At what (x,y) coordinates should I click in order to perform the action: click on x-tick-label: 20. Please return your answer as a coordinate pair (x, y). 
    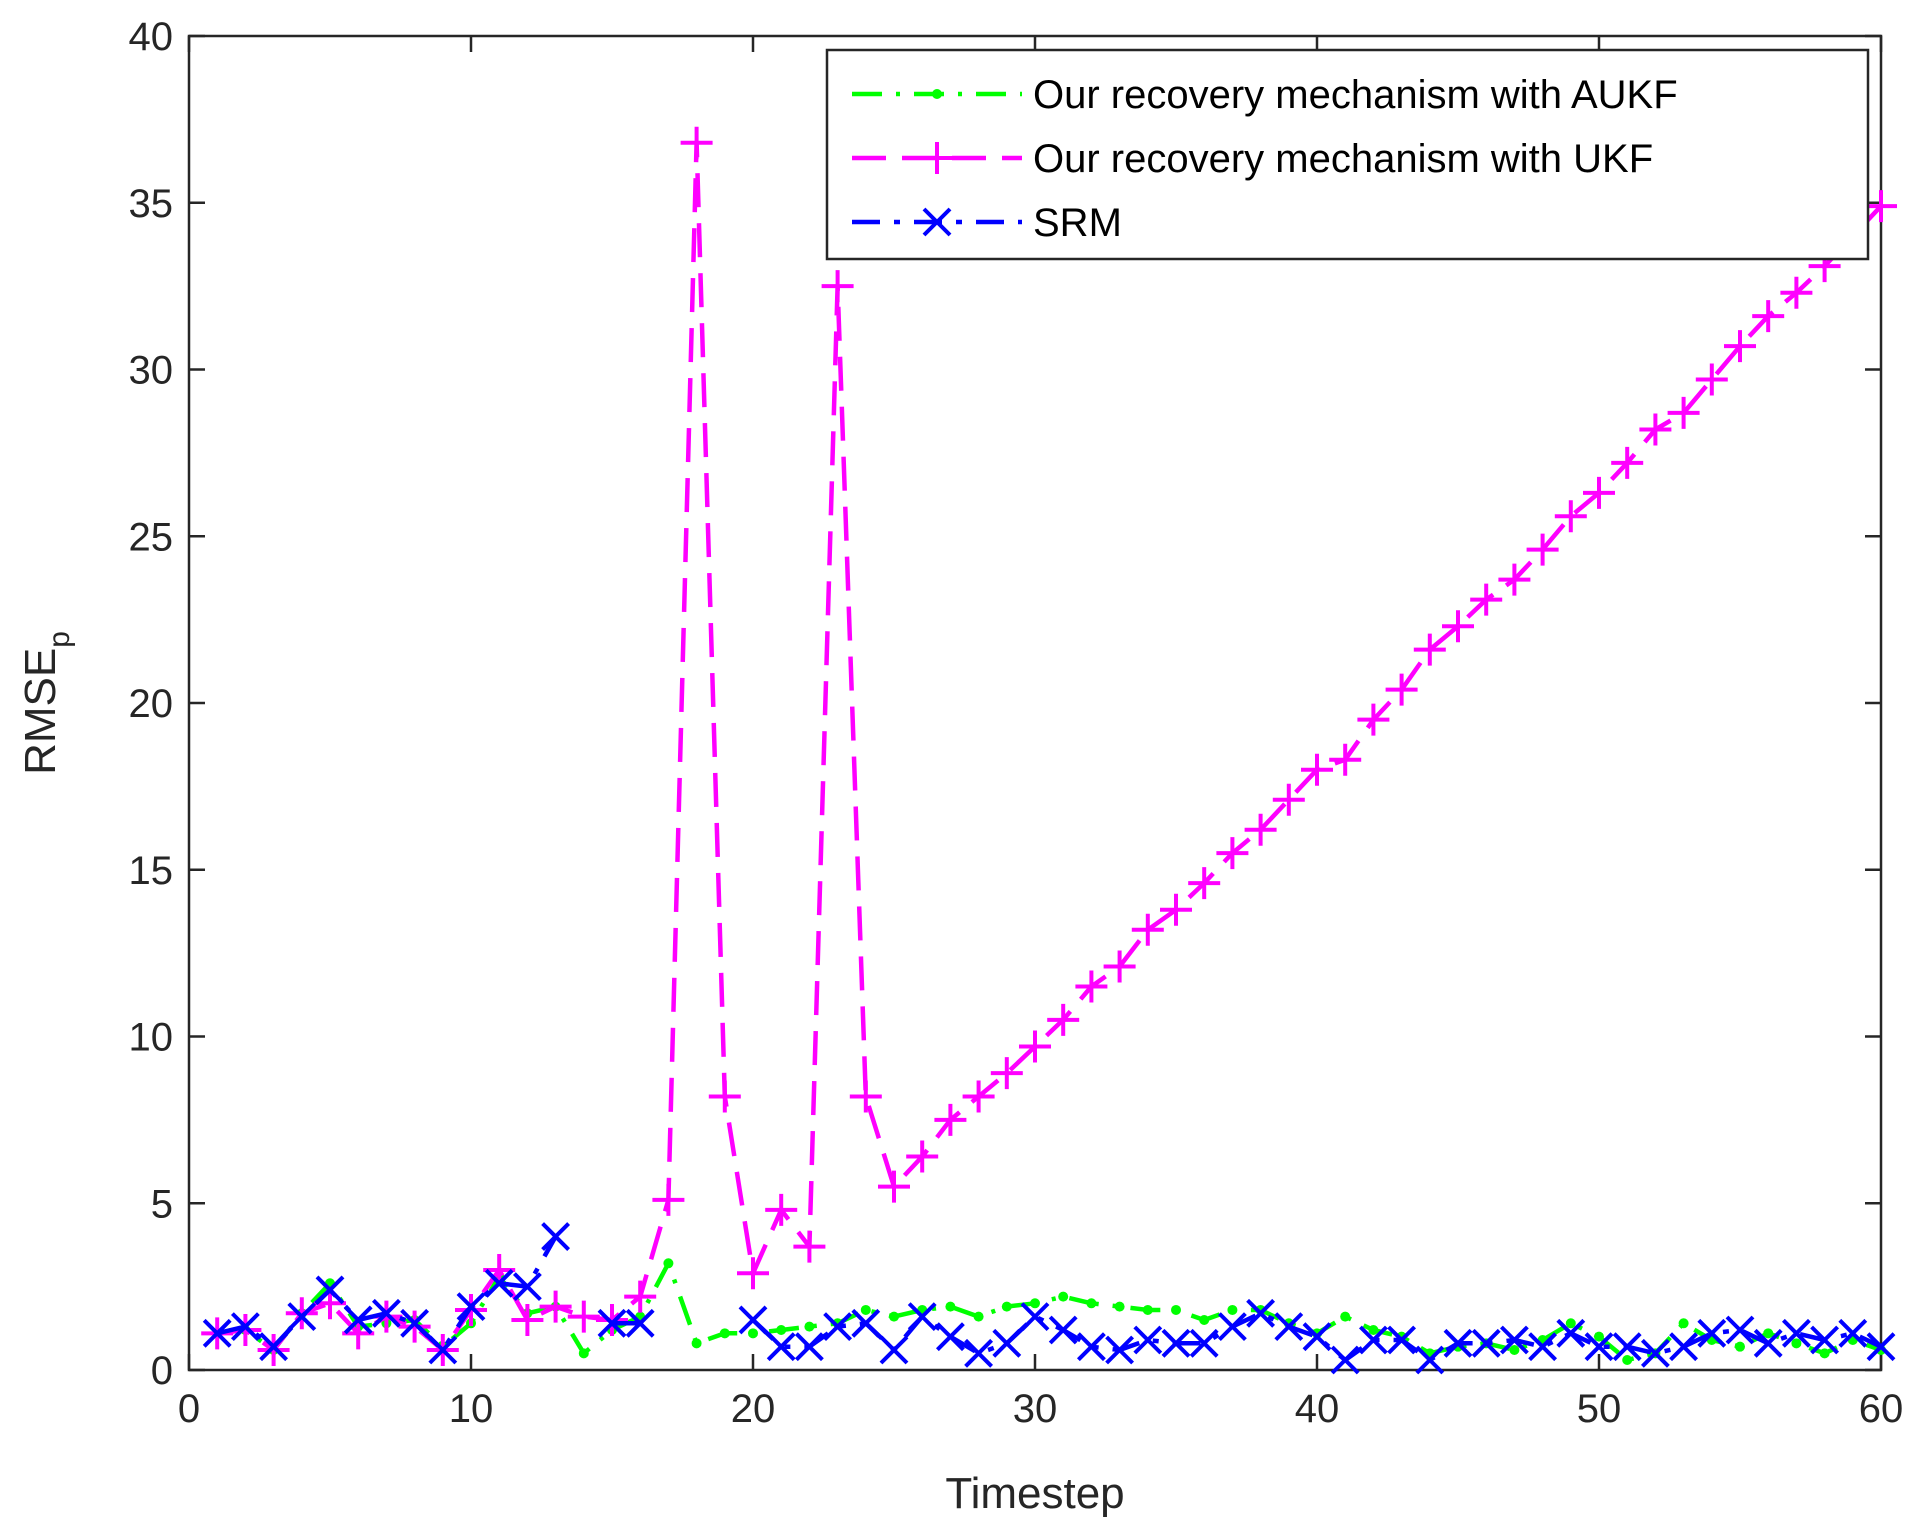
    Looking at the image, I should click on (753, 1409).